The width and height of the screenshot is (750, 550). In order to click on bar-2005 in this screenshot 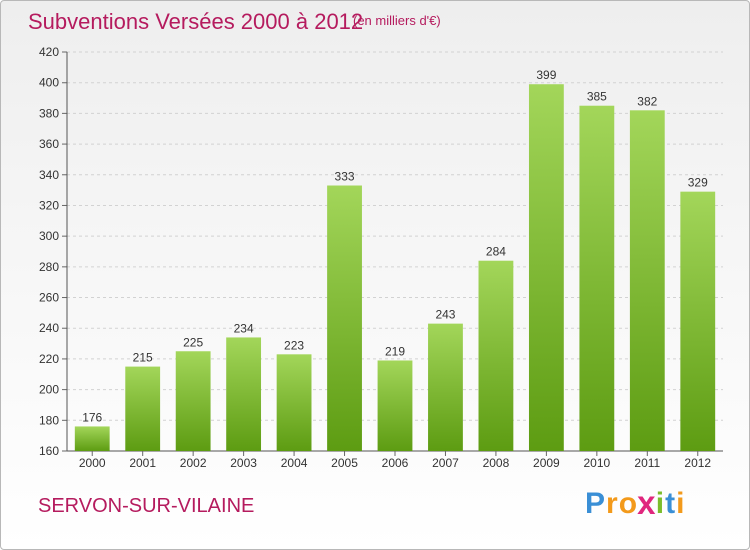, I will do `click(344, 318)`.